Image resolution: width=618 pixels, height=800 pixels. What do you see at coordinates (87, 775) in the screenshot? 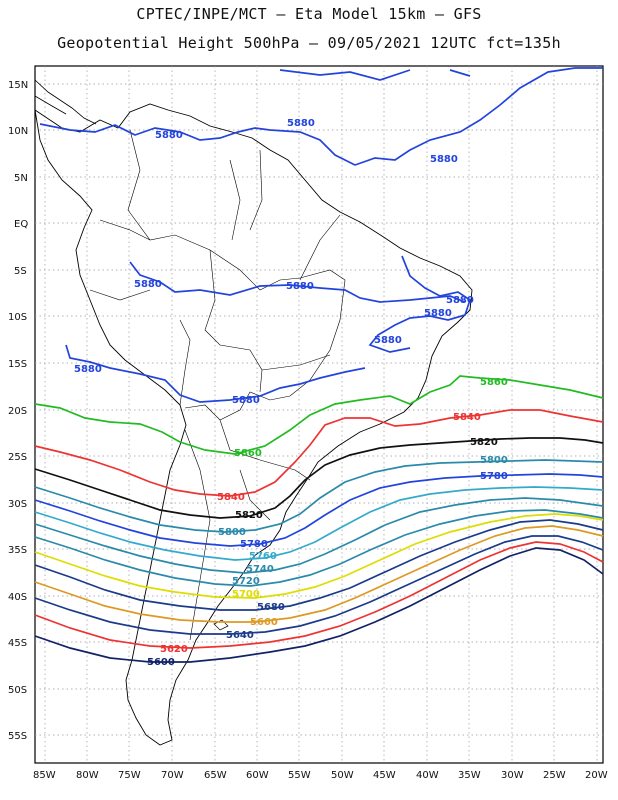
I see `lon-label: 80W` at bounding box center [87, 775].